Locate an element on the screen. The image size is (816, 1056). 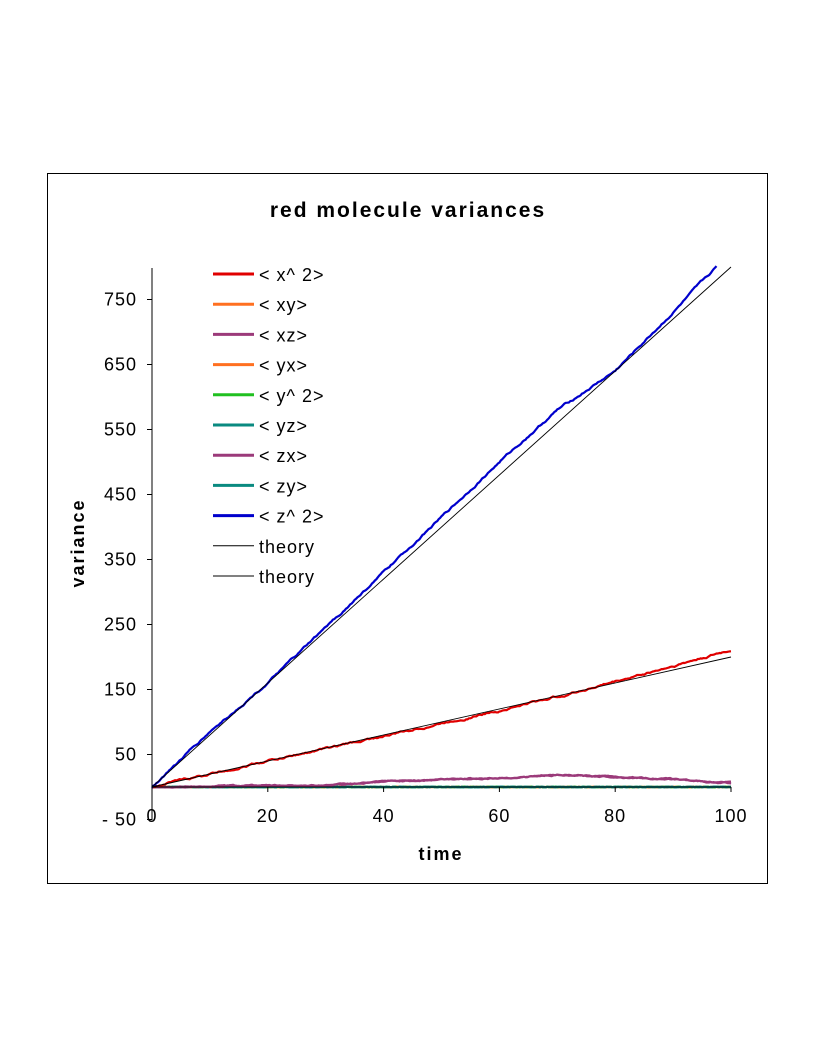
legend-label: < zx> is located at coordinates (283, 456).